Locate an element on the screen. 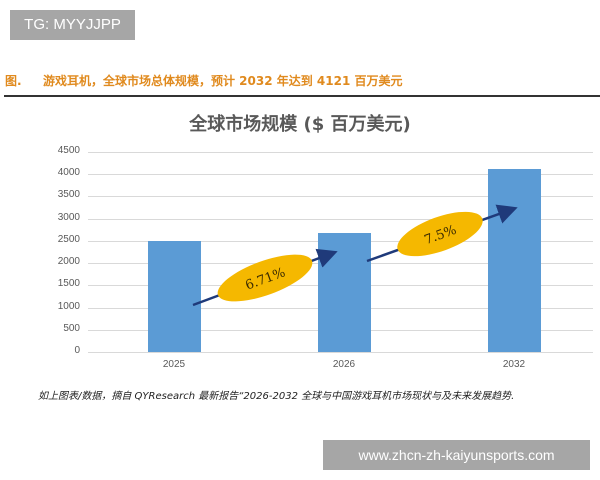  bar-2032 is located at coordinates (514, 260).